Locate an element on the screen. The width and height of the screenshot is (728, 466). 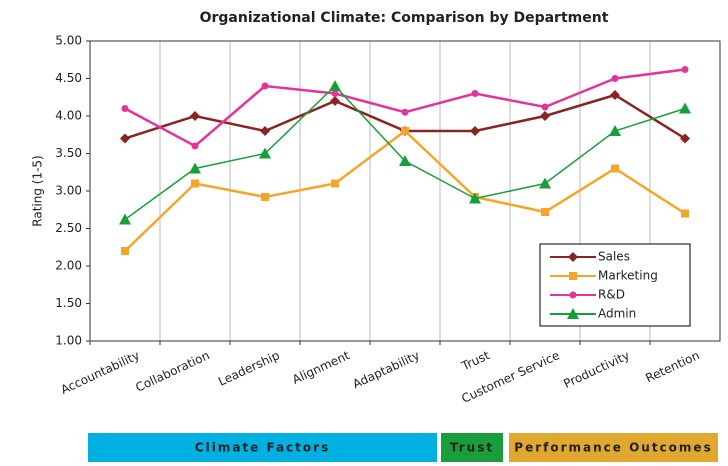
y-tick-label: 5.00 is located at coordinates (68, 41).